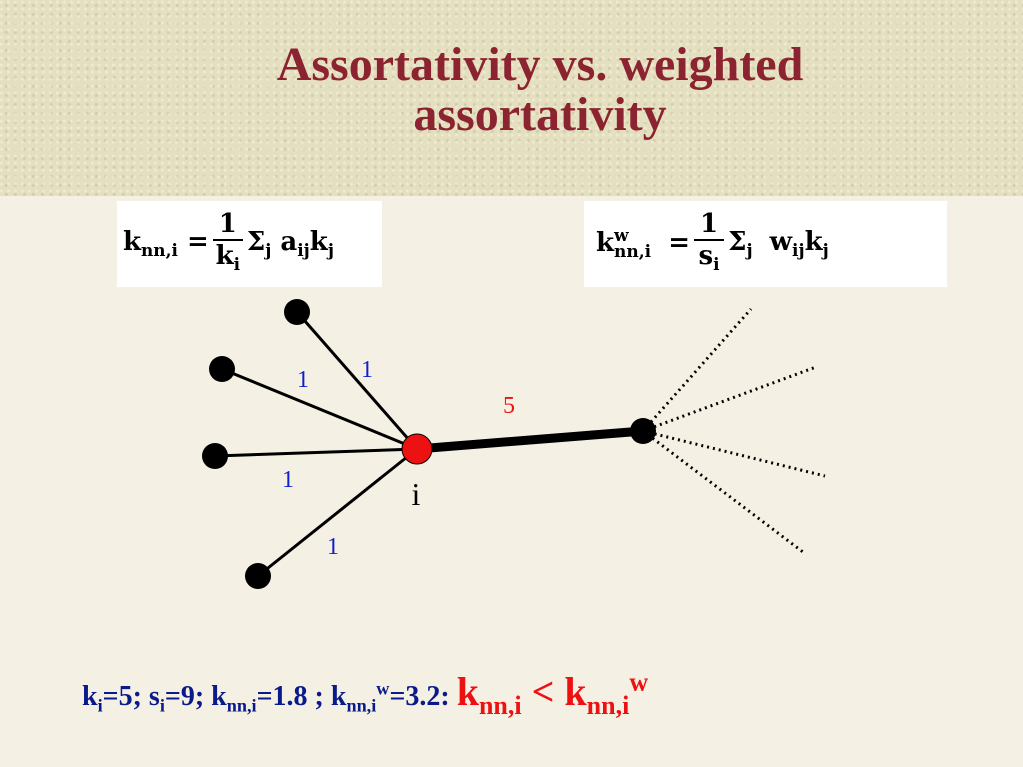 The width and height of the screenshot is (1023, 767). What do you see at coordinates (423, 697) in the screenshot?
I see `summary-knnw-val: =3.2:` at bounding box center [423, 697].